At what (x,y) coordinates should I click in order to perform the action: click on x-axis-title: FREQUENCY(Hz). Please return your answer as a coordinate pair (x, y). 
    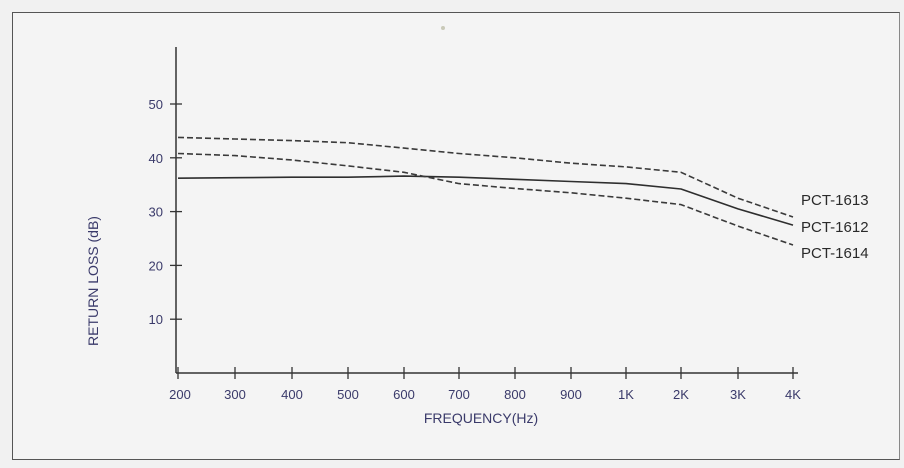
    Looking at the image, I should click on (481, 418).